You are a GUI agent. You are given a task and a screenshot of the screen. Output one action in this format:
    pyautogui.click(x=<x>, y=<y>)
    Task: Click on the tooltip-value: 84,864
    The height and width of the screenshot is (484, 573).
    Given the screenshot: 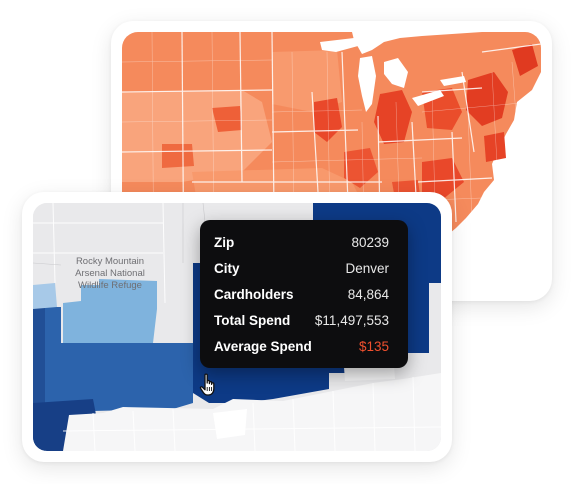 What is the action you would take?
    pyautogui.click(x=368, y=294)
    